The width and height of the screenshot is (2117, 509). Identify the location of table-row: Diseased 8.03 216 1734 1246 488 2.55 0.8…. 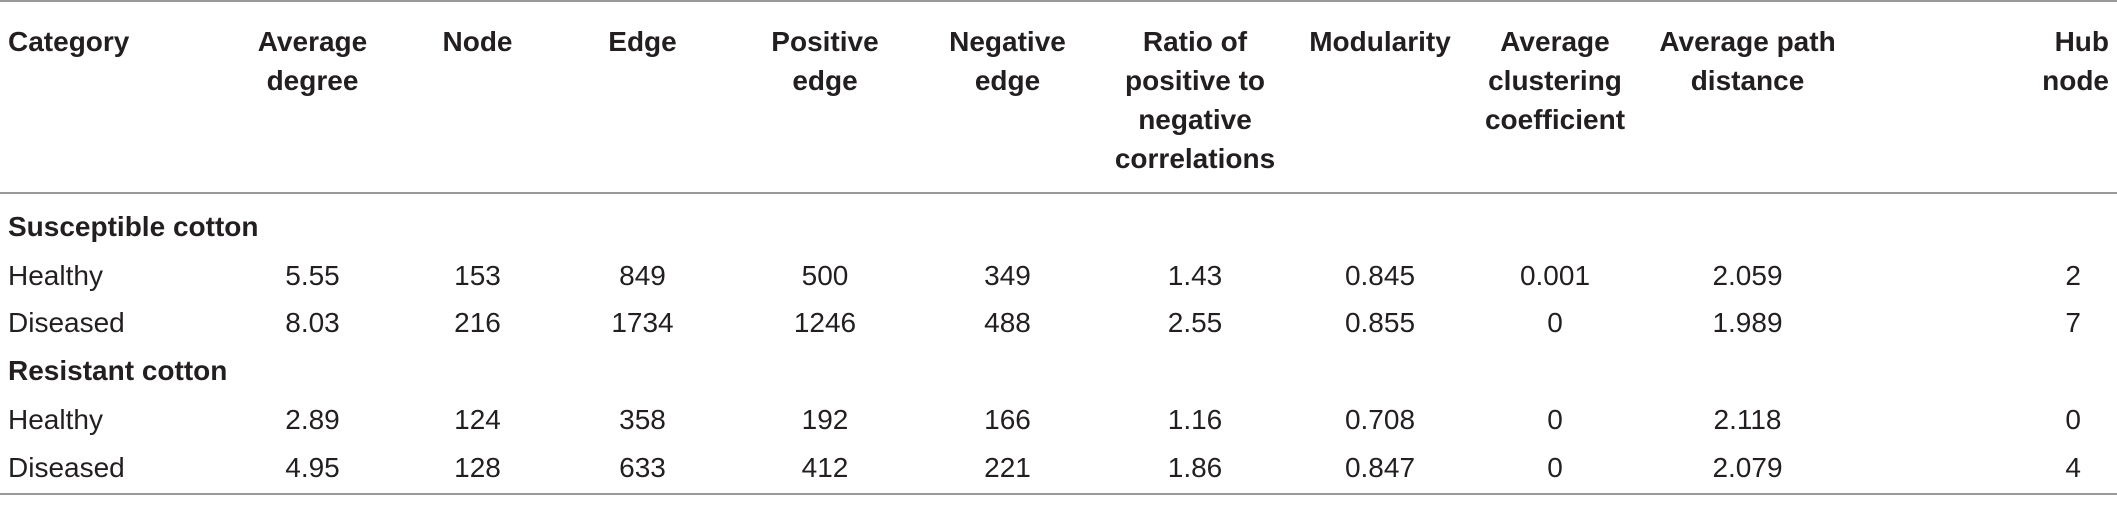
(1058, 322).